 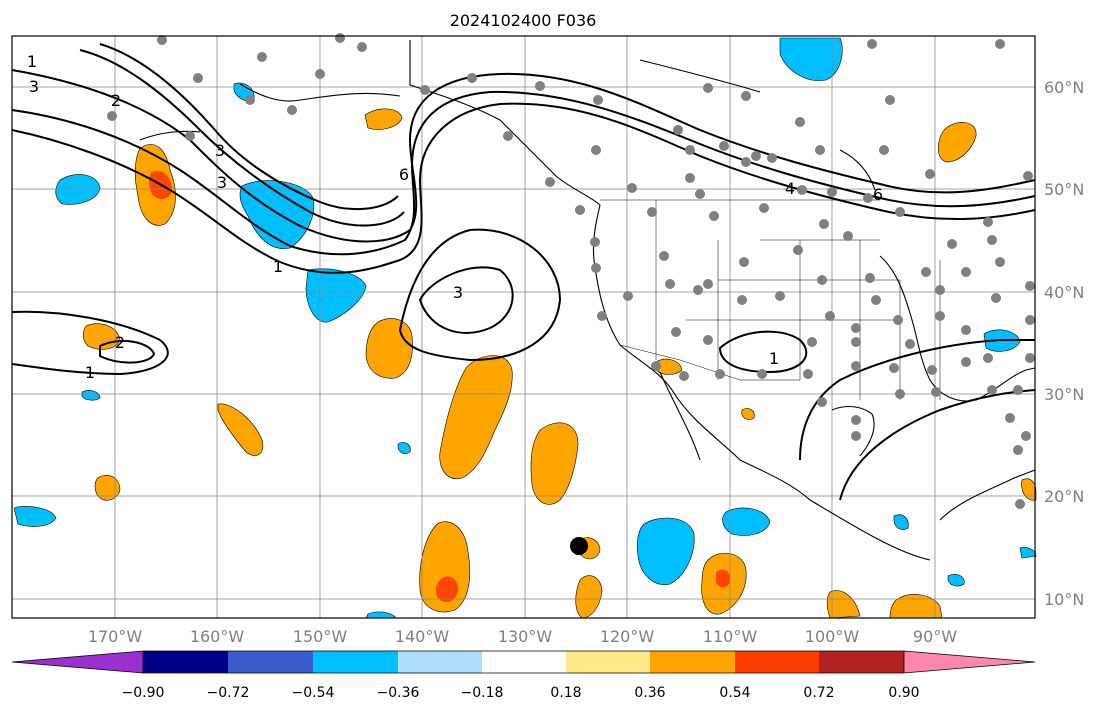 What do you see at coordinates (77, 662) in the screenshot?
I see `colorbar-extend-low` at bounding box center [77, 662].